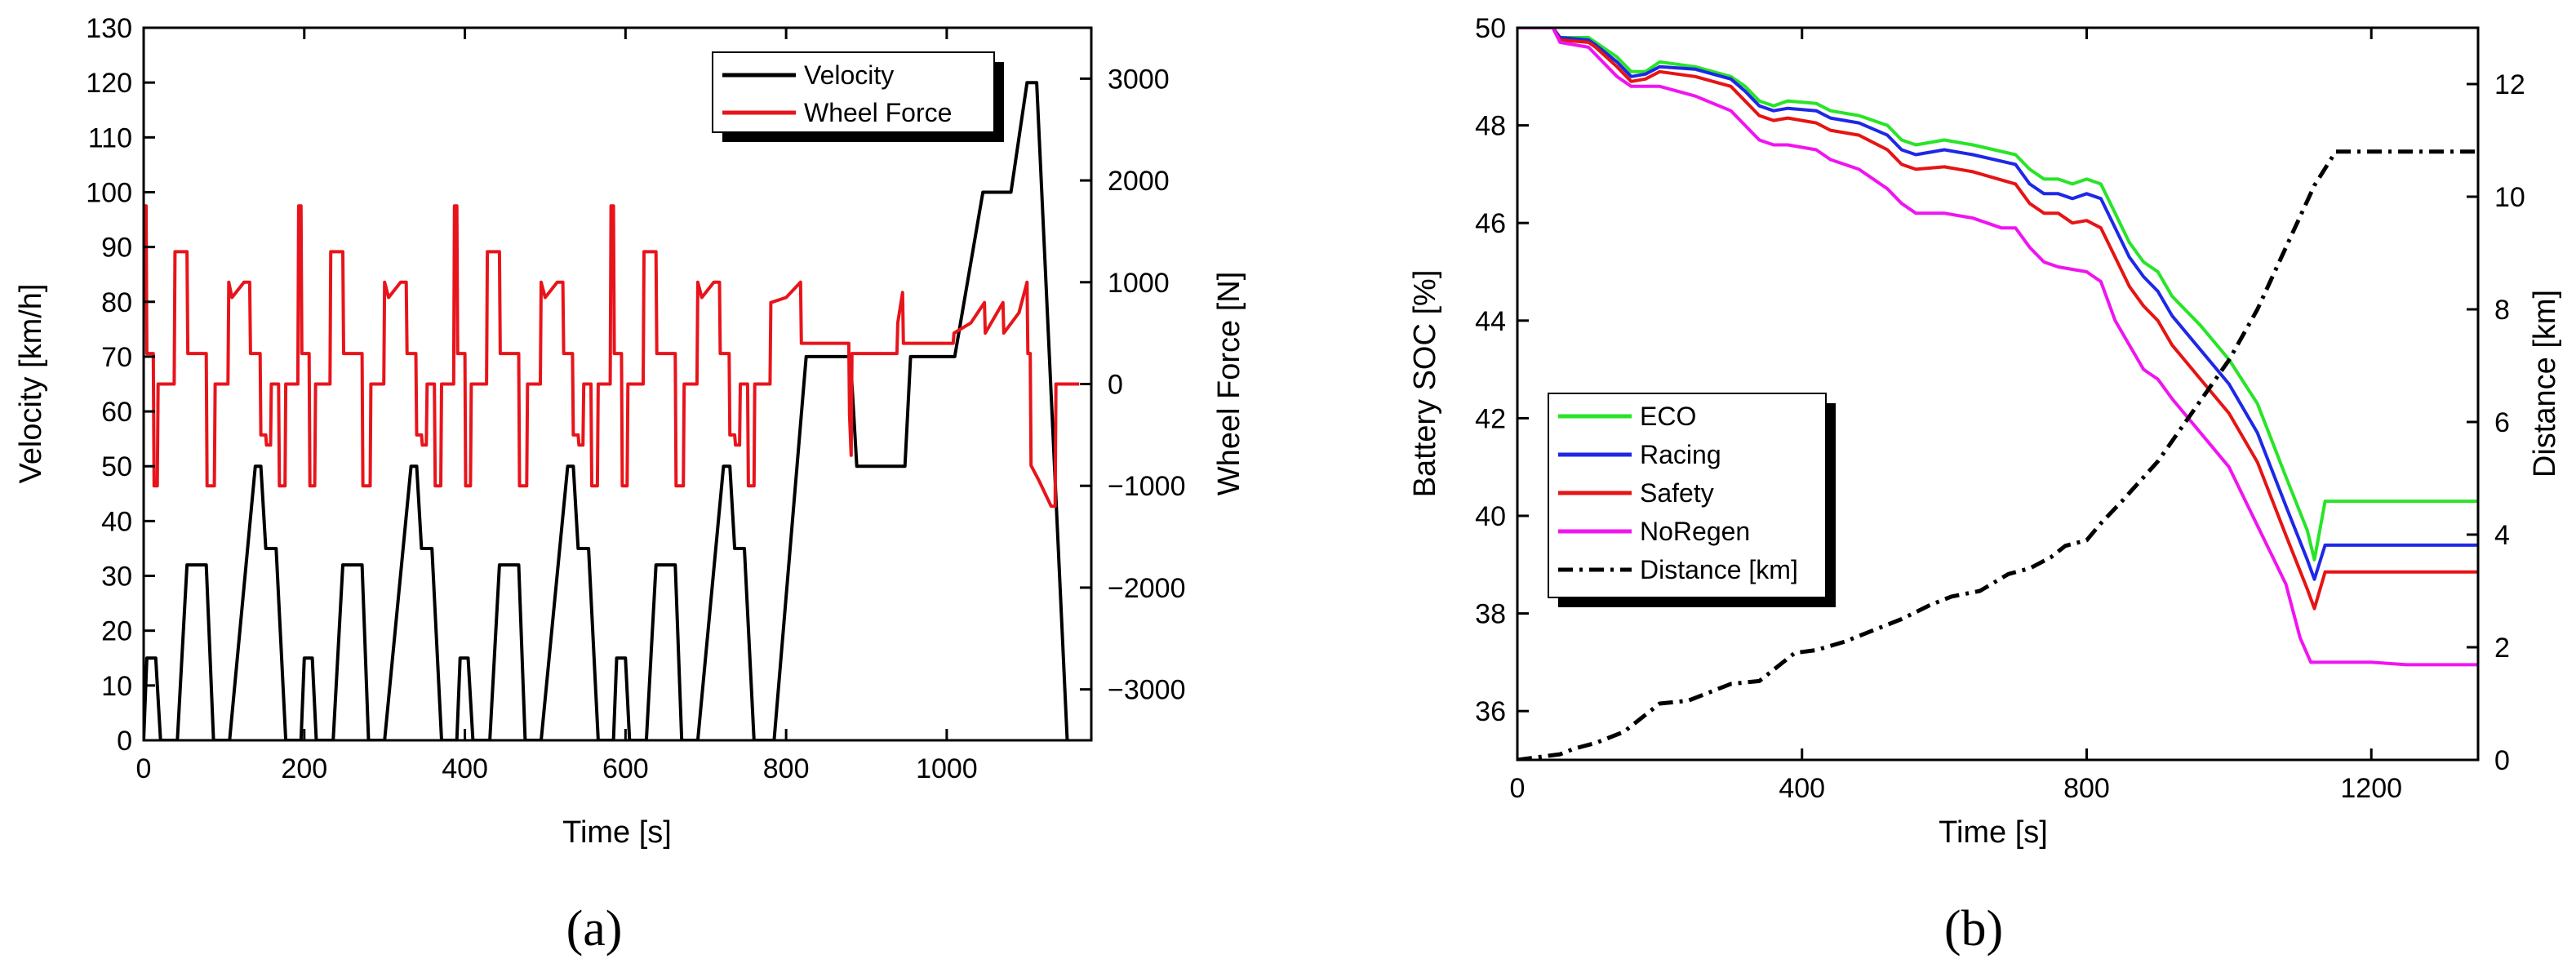 The image size is (2576, 977). What do you see at coordinates (1993, 832) in the screenshot?
I see `x-axis-label-b: Time [s]` at bounding box center [1993, 832].